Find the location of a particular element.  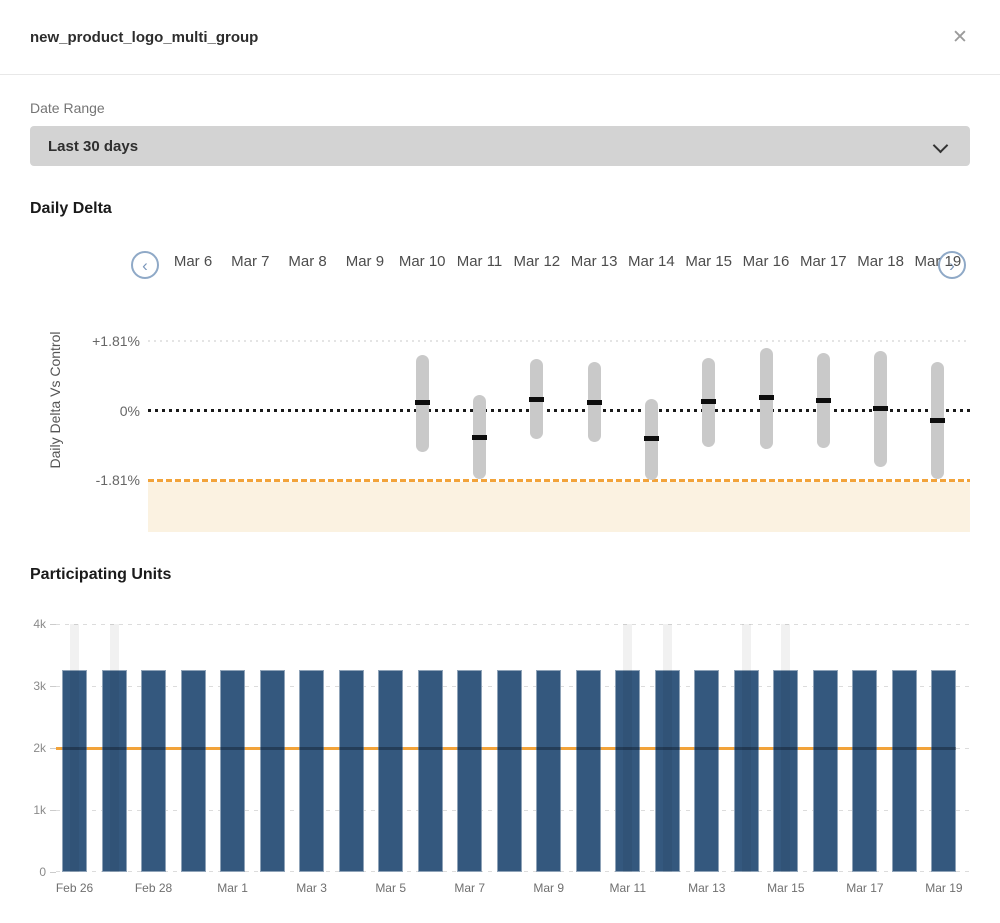

nav-date-label: Mar 12 is located at coordinates (537, 261).